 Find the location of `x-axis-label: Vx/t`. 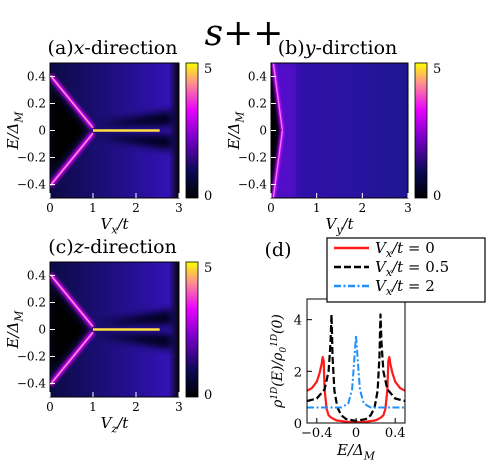

x-axis-label: Vx/t is located at coordinates (114, 226).